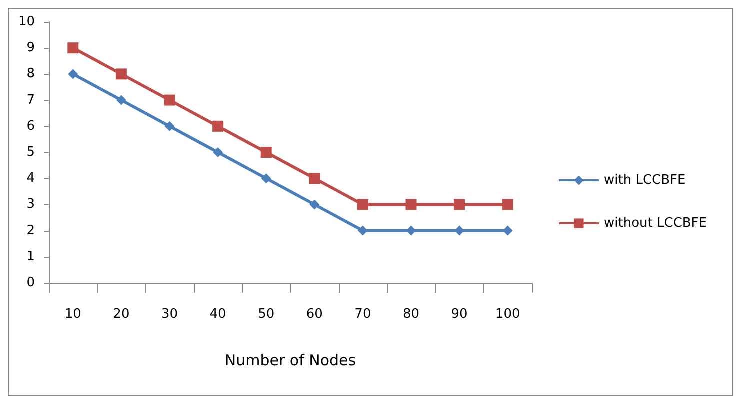 Image resolution: width=741 pixels, height=404 pixels. What do you see at coordinates (314, 314) in the screenshot?
I see `x-tick-label: 60` at bounding box center [314, 314].